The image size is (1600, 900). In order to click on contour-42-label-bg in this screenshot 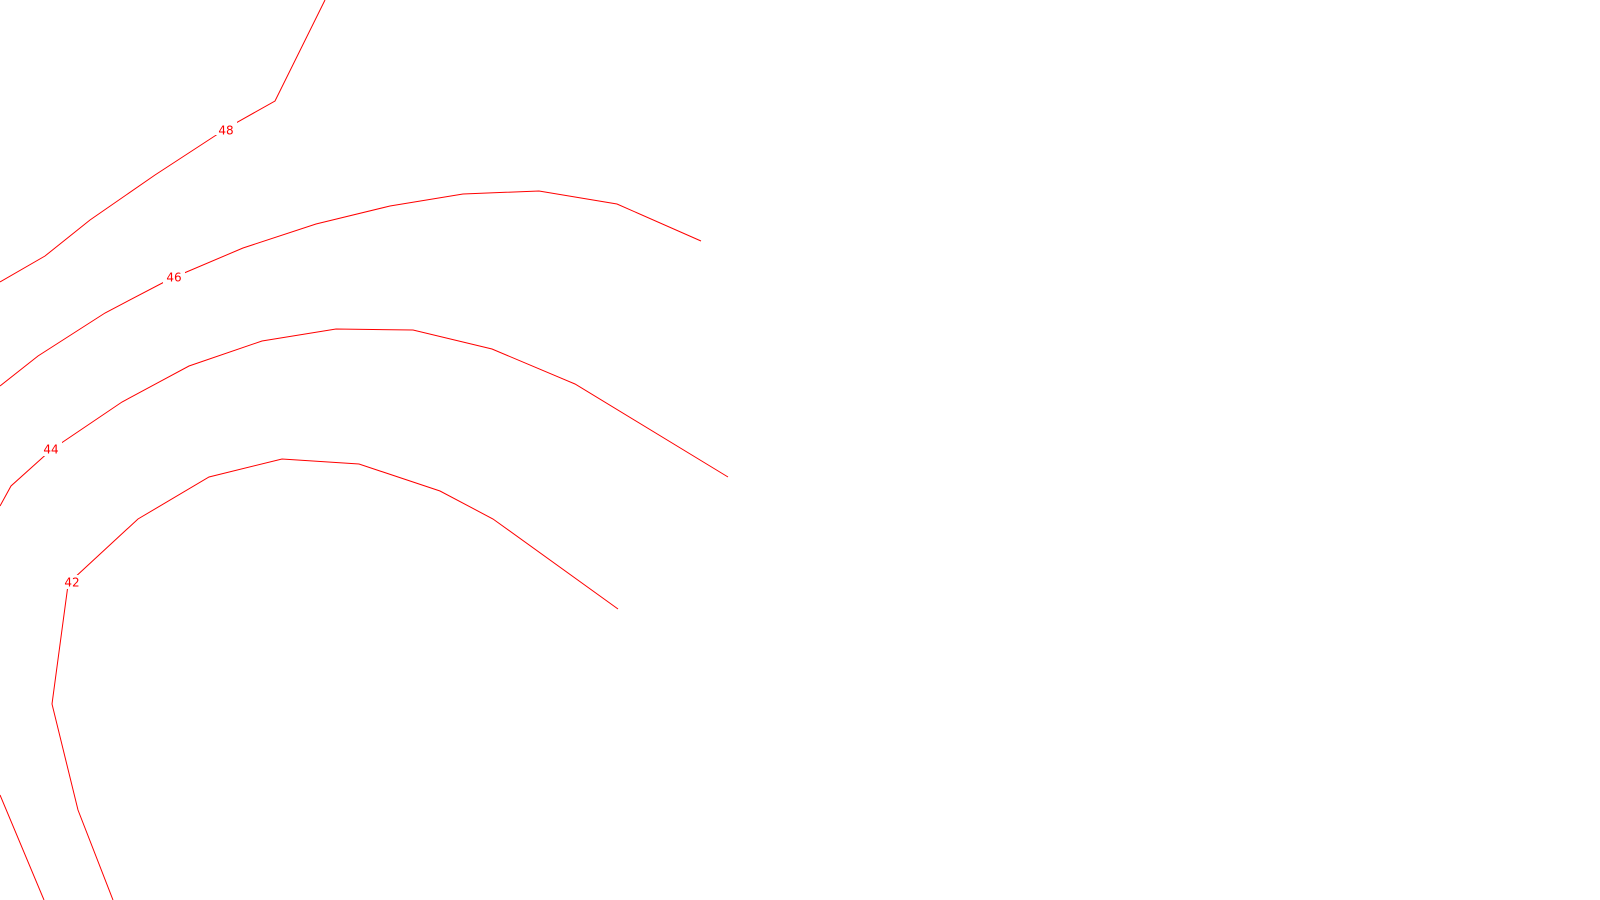, I will do `click(72, 582)`.